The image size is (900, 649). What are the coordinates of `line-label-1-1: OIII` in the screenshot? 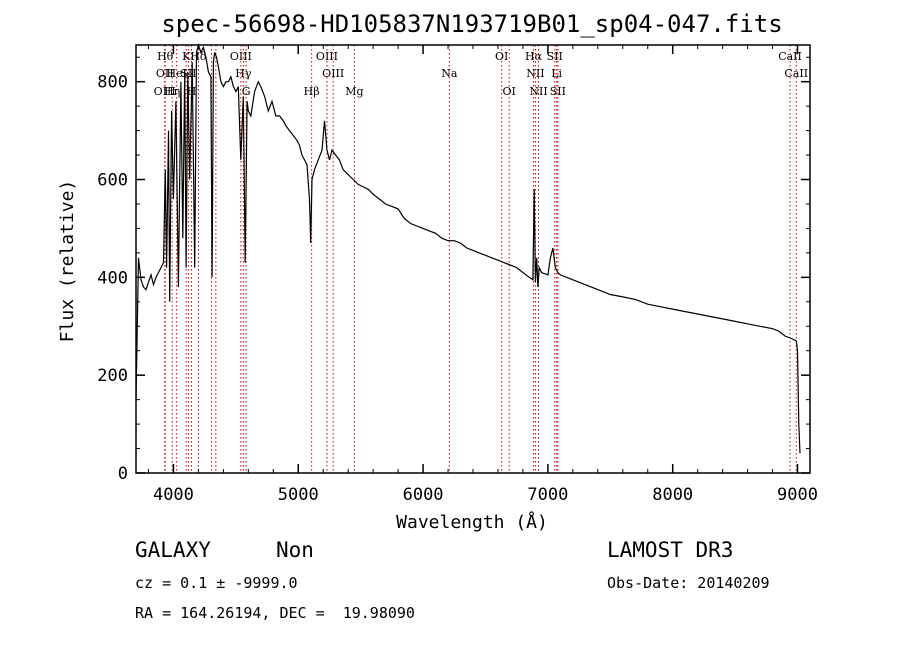 It's located at (165, 91).